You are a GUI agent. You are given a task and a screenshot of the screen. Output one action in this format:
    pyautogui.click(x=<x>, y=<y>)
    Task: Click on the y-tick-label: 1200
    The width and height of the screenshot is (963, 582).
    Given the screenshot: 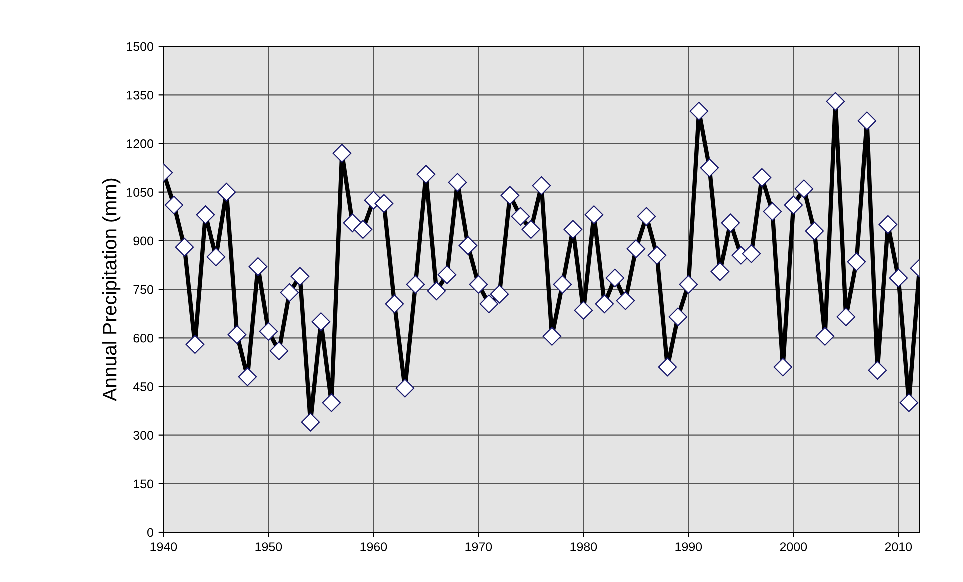 What is the action you would take?
    pyautogui.click(x=140, y=144)
    